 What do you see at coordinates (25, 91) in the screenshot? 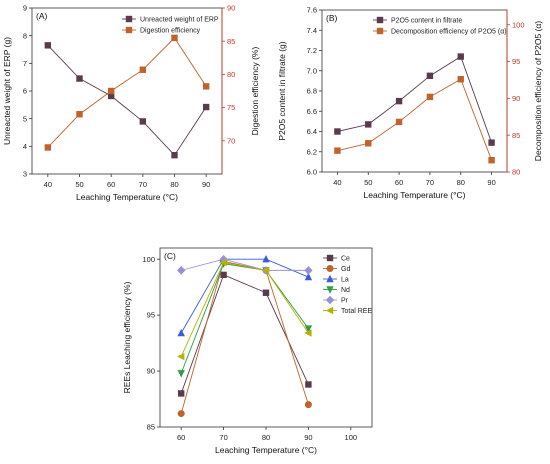
I see `y-tick-label: 6` at bounding box center [25, 91].